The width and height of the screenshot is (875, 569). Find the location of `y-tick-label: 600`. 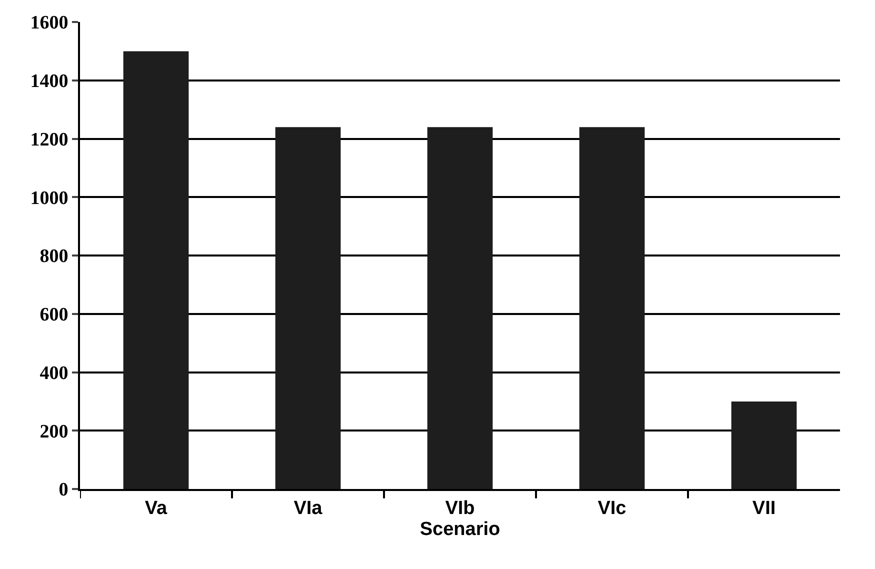

y-tick-label: 600 is located at coordinates (54, 315).